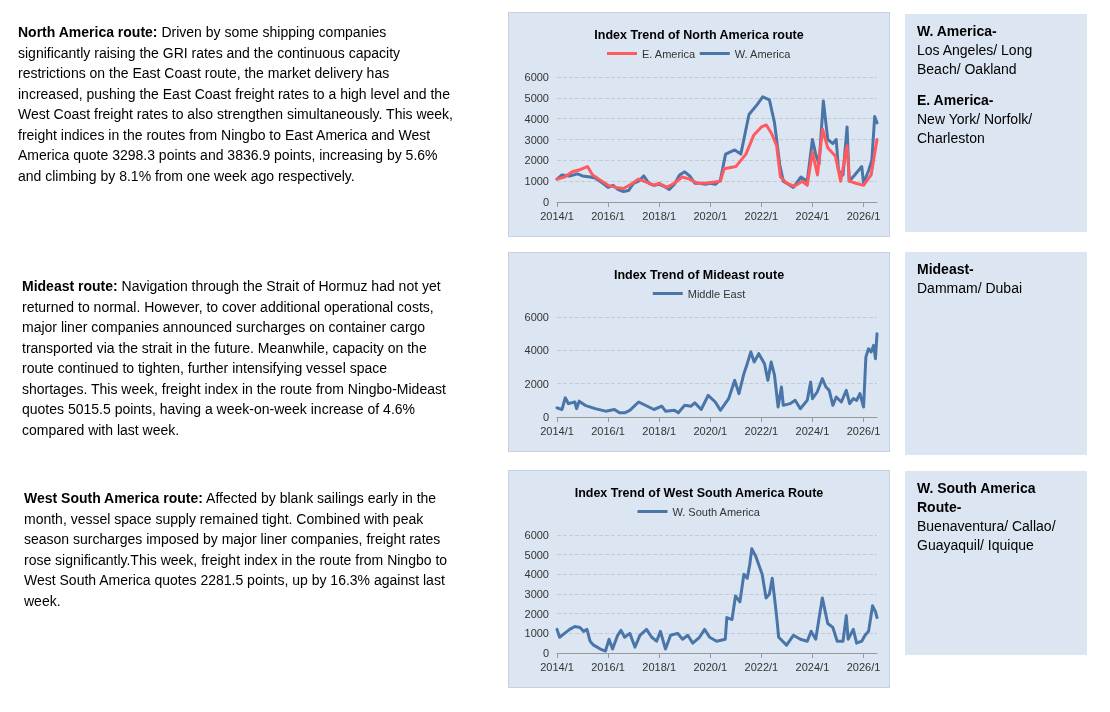 The width and height of the screenshot is (1110, 712). Describe the element at coordinates (88, 32) in the screenshot. I see `text: North America route:` at that location.